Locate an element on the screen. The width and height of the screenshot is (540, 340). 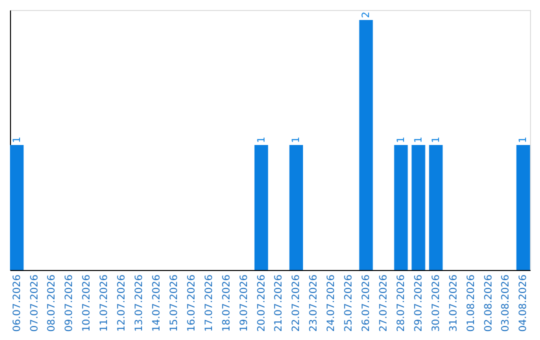
x-tick-label: 14.07.2026 is located at coordinates (157, 303).